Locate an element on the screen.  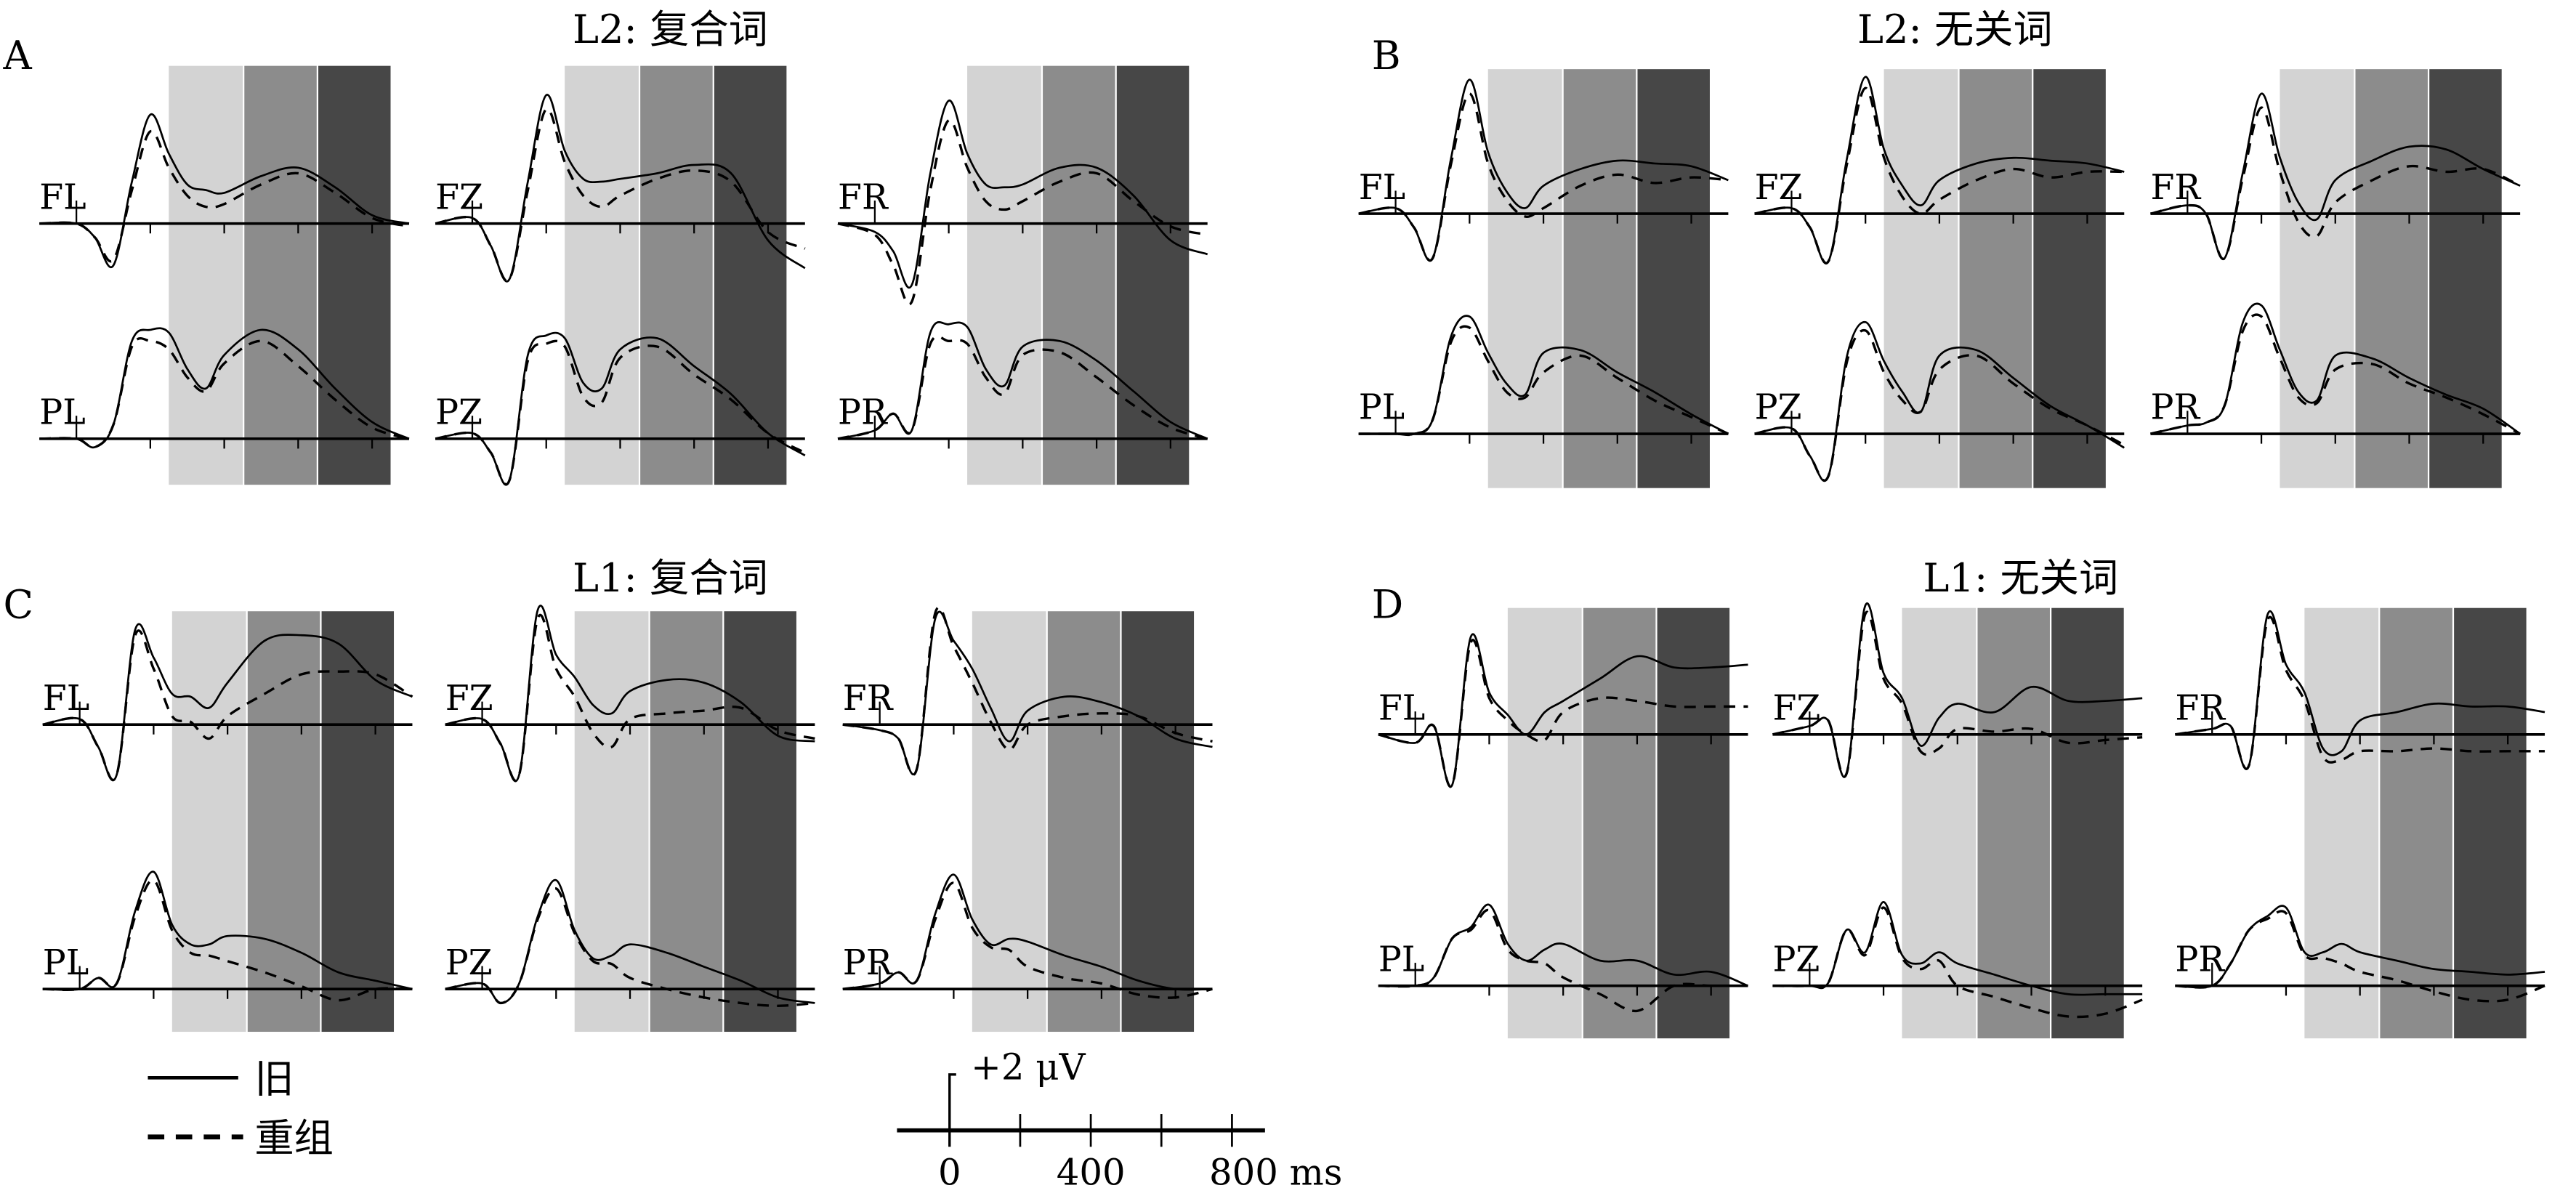
panel-letter: B is located at coordinates (1387, 56).